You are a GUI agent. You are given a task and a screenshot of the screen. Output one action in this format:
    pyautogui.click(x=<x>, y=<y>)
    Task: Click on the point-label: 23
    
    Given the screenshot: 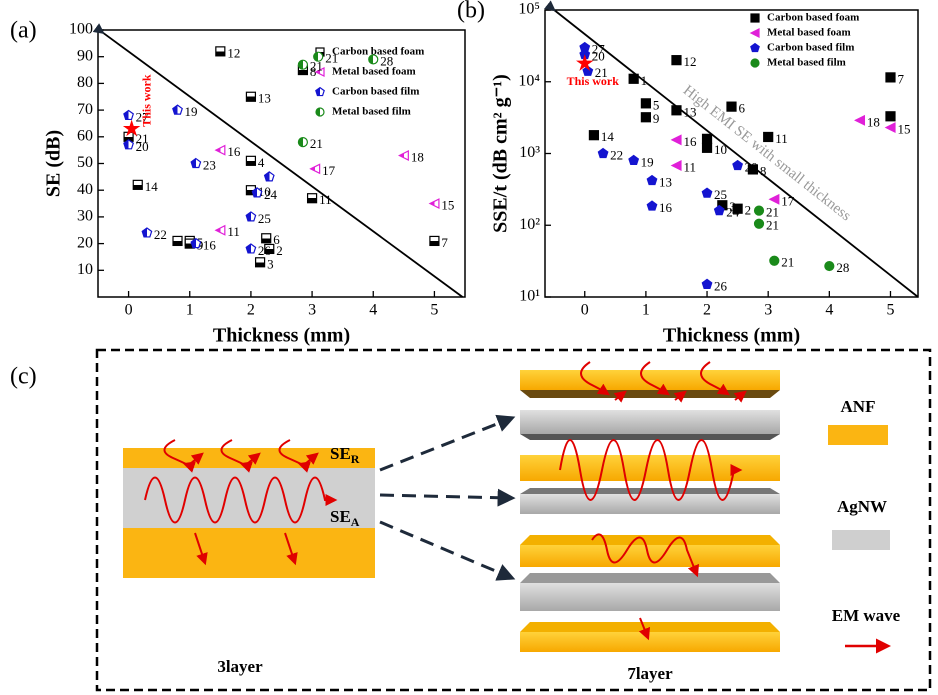 What is the action you would take?
    pyautogui.click(x=209, y=164)
    